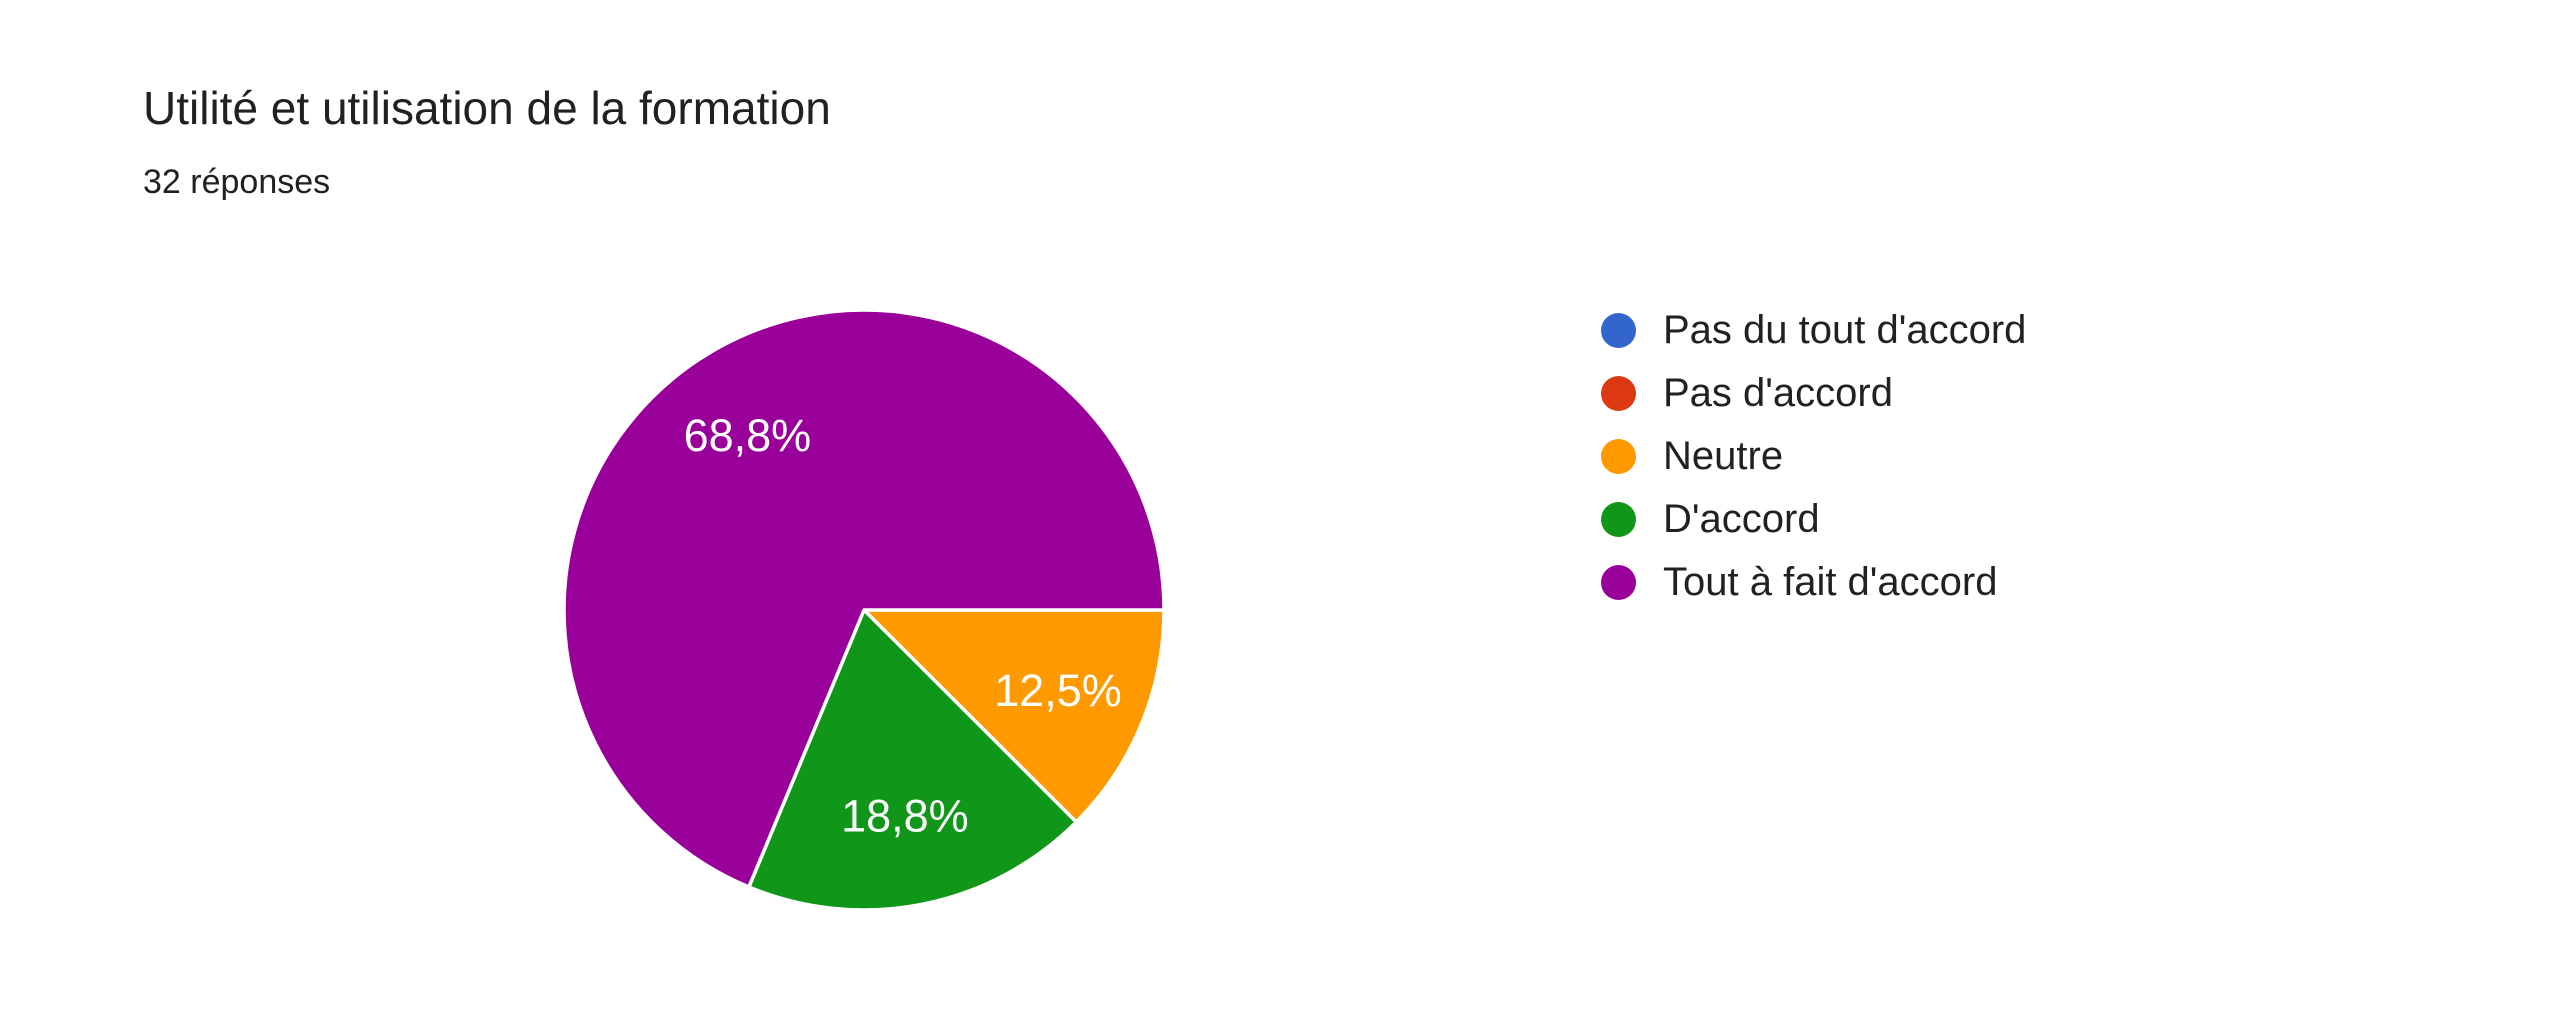 The height and width of the screenshot is (1024, 2560). Describe the element at coordinates (1778, 393) in the screenshot. I see `legend-label: Pas d'accord` at that location.